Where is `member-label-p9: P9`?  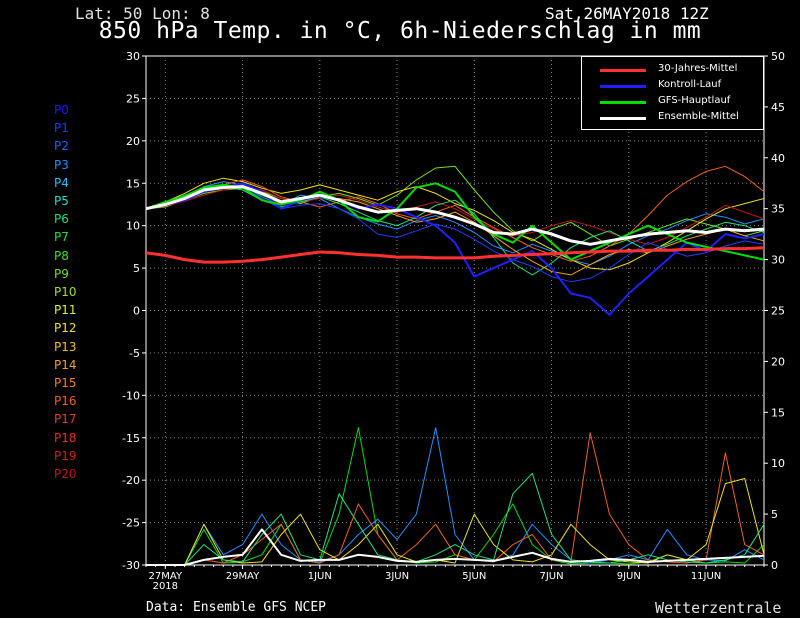
member-label-p9: P9 is located at coordinates (61, 273).